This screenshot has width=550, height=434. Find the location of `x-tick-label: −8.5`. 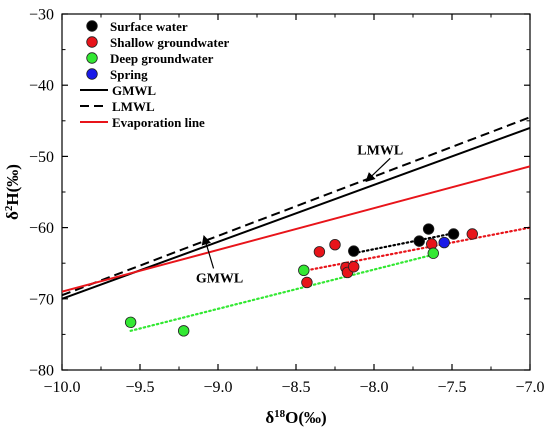

x-tick-label: −8.5 is located at coordinates (295, 387).